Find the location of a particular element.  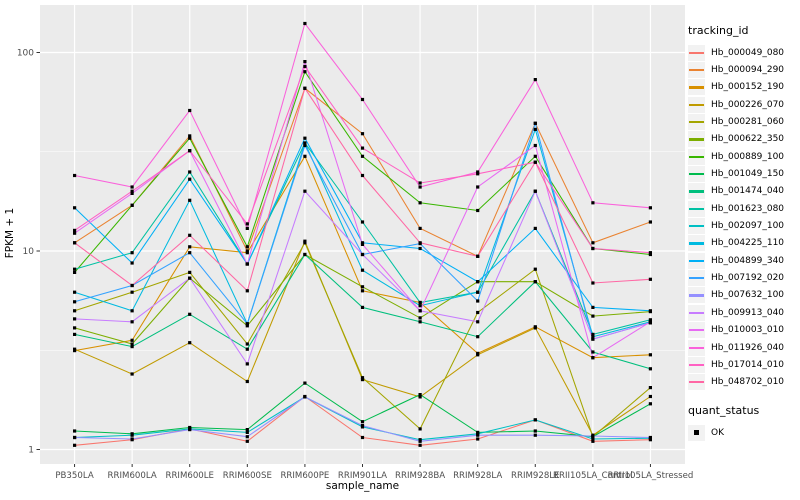

x-tick-label: RRIM928LE is located at coordinates (535, 476).